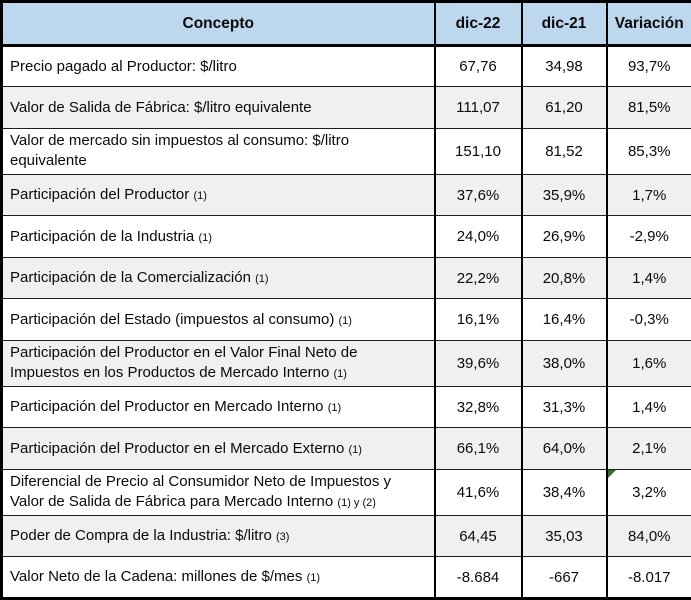 The image size is (691, 600). What do you see at coordinates (143, 536) in the screenshot?
I see `concepto-label: Poder de Compra de la Industria: $/litro` at bounding box center [143, 536].